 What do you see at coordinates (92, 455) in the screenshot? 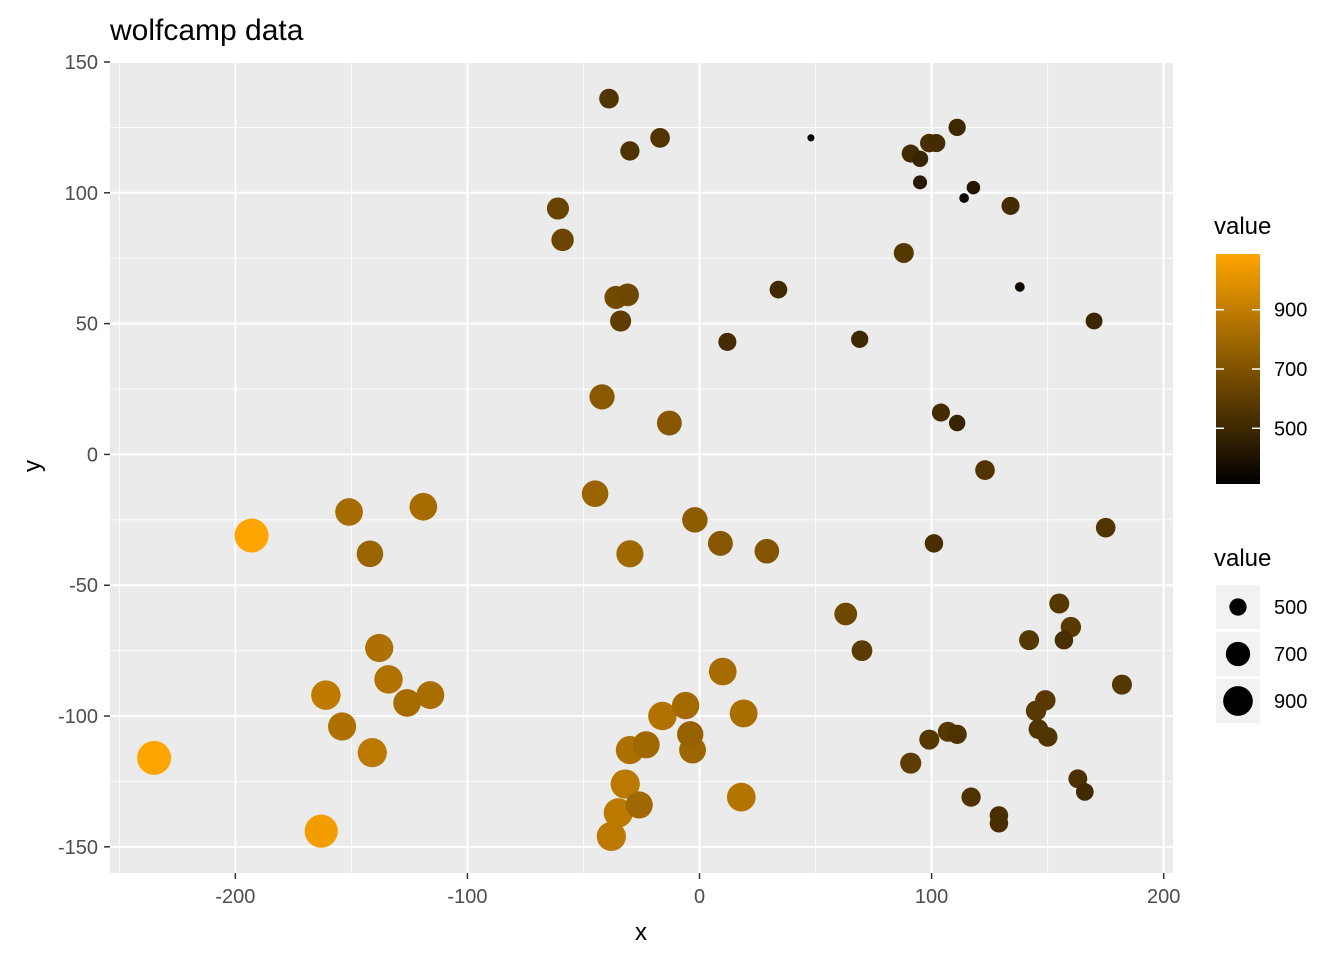
I see `y-tick-label: 0` at bounding box center [92, 455].